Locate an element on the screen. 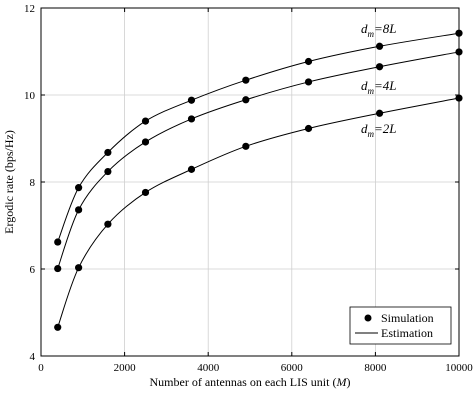 The image size is (474, 396). annotation-dm-4l: dm=4L is located at coordinates (379, 87).